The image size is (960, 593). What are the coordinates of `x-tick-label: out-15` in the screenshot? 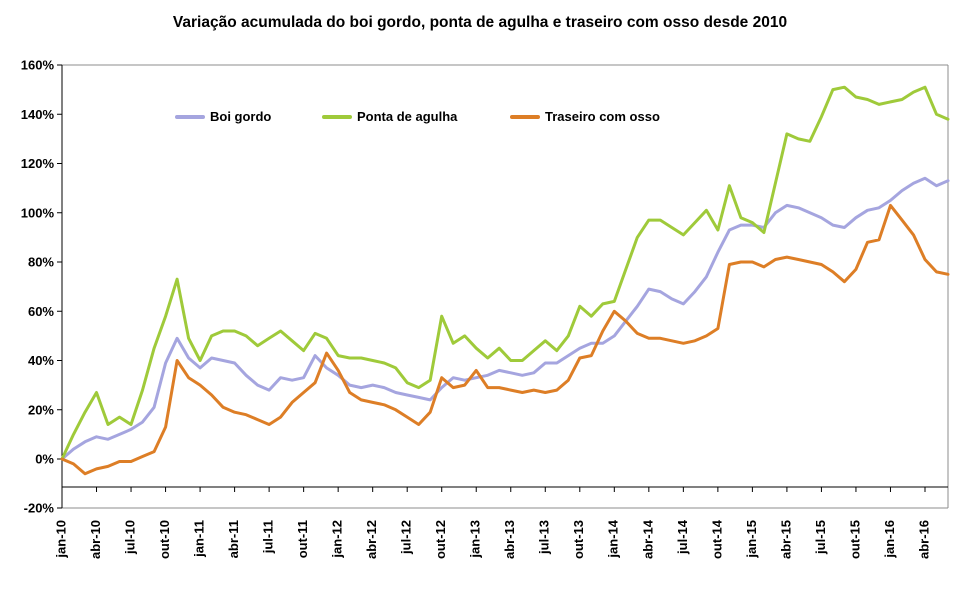 It's located at (854, 539).